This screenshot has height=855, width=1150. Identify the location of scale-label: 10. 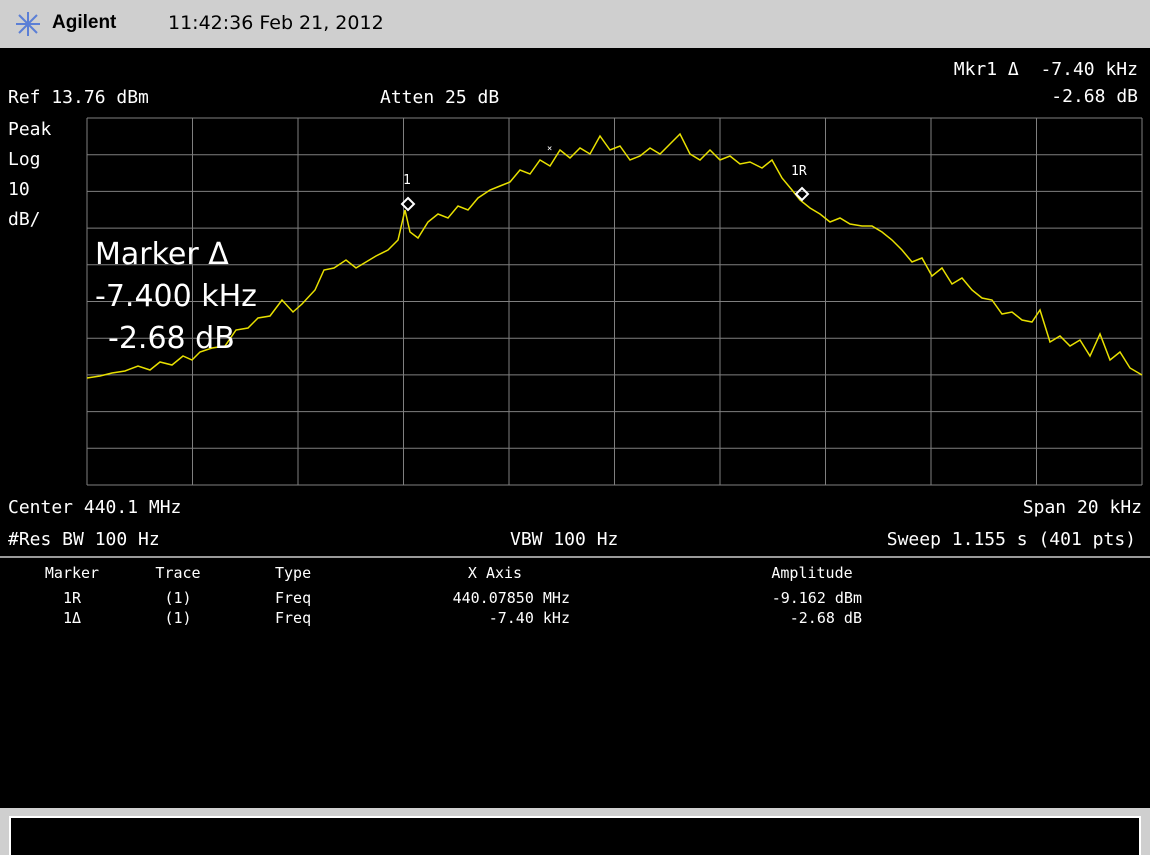
(19, 189).